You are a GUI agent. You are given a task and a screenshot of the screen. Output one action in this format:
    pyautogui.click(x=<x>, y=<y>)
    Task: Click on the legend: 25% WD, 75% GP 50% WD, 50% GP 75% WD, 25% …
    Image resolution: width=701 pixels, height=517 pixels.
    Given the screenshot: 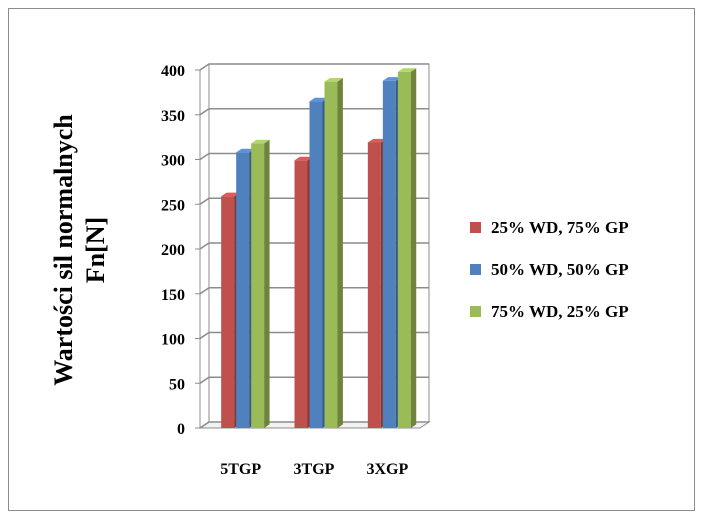 What is the action you would take?
    pyautogui.click(x=549, y=269)
    